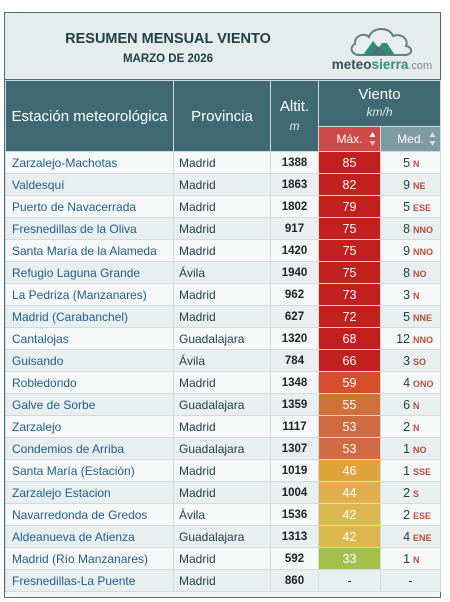  What do you see at coordinates (419, 185) in the screenshot?
I see `wind-direction: NE` at bounding box center [419, 185].